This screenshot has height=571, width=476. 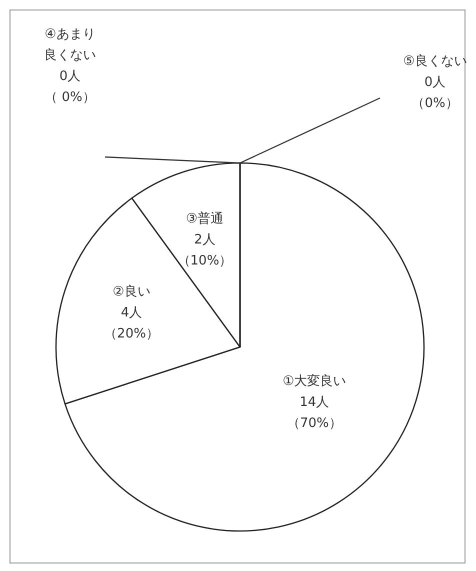 What do you see at coordinates (131, 292) in the screenshot?
I see `slice-label: ②良い` at bounding box center [131, 292].